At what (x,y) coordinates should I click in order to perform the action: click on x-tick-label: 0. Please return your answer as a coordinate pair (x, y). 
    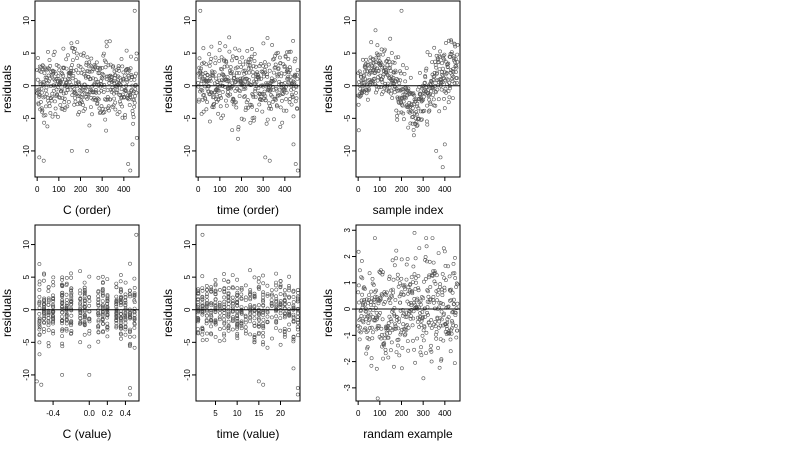
    Looking at the image, I should click on (37, 189).